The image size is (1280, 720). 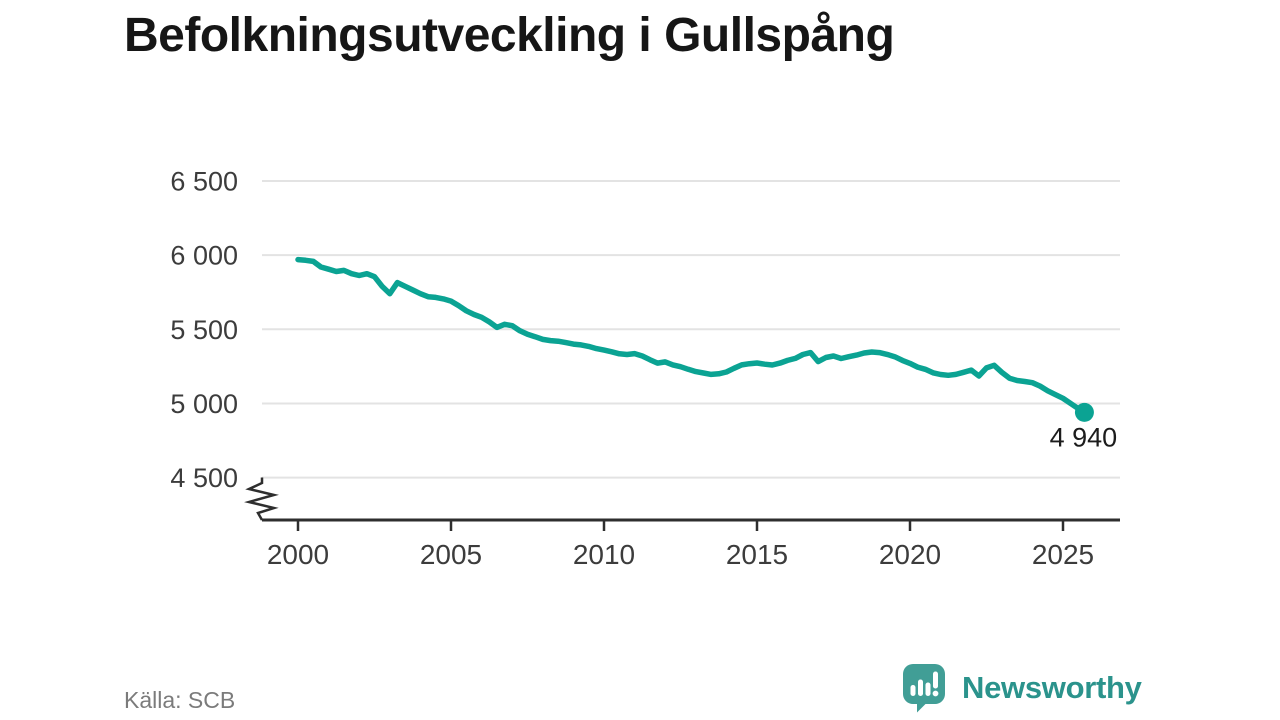 What do you see at coordinates (1084, 412) in the screenshot?
I see `end-point-dot` at bounding box center [1084, 412].